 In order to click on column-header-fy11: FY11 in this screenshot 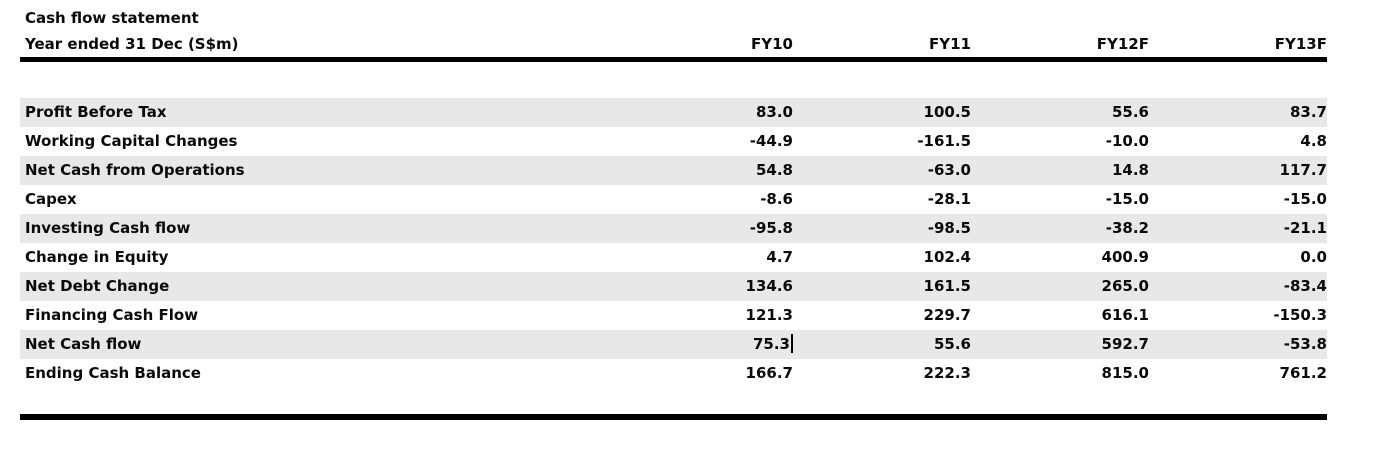, I will do `click(950, 44)`.